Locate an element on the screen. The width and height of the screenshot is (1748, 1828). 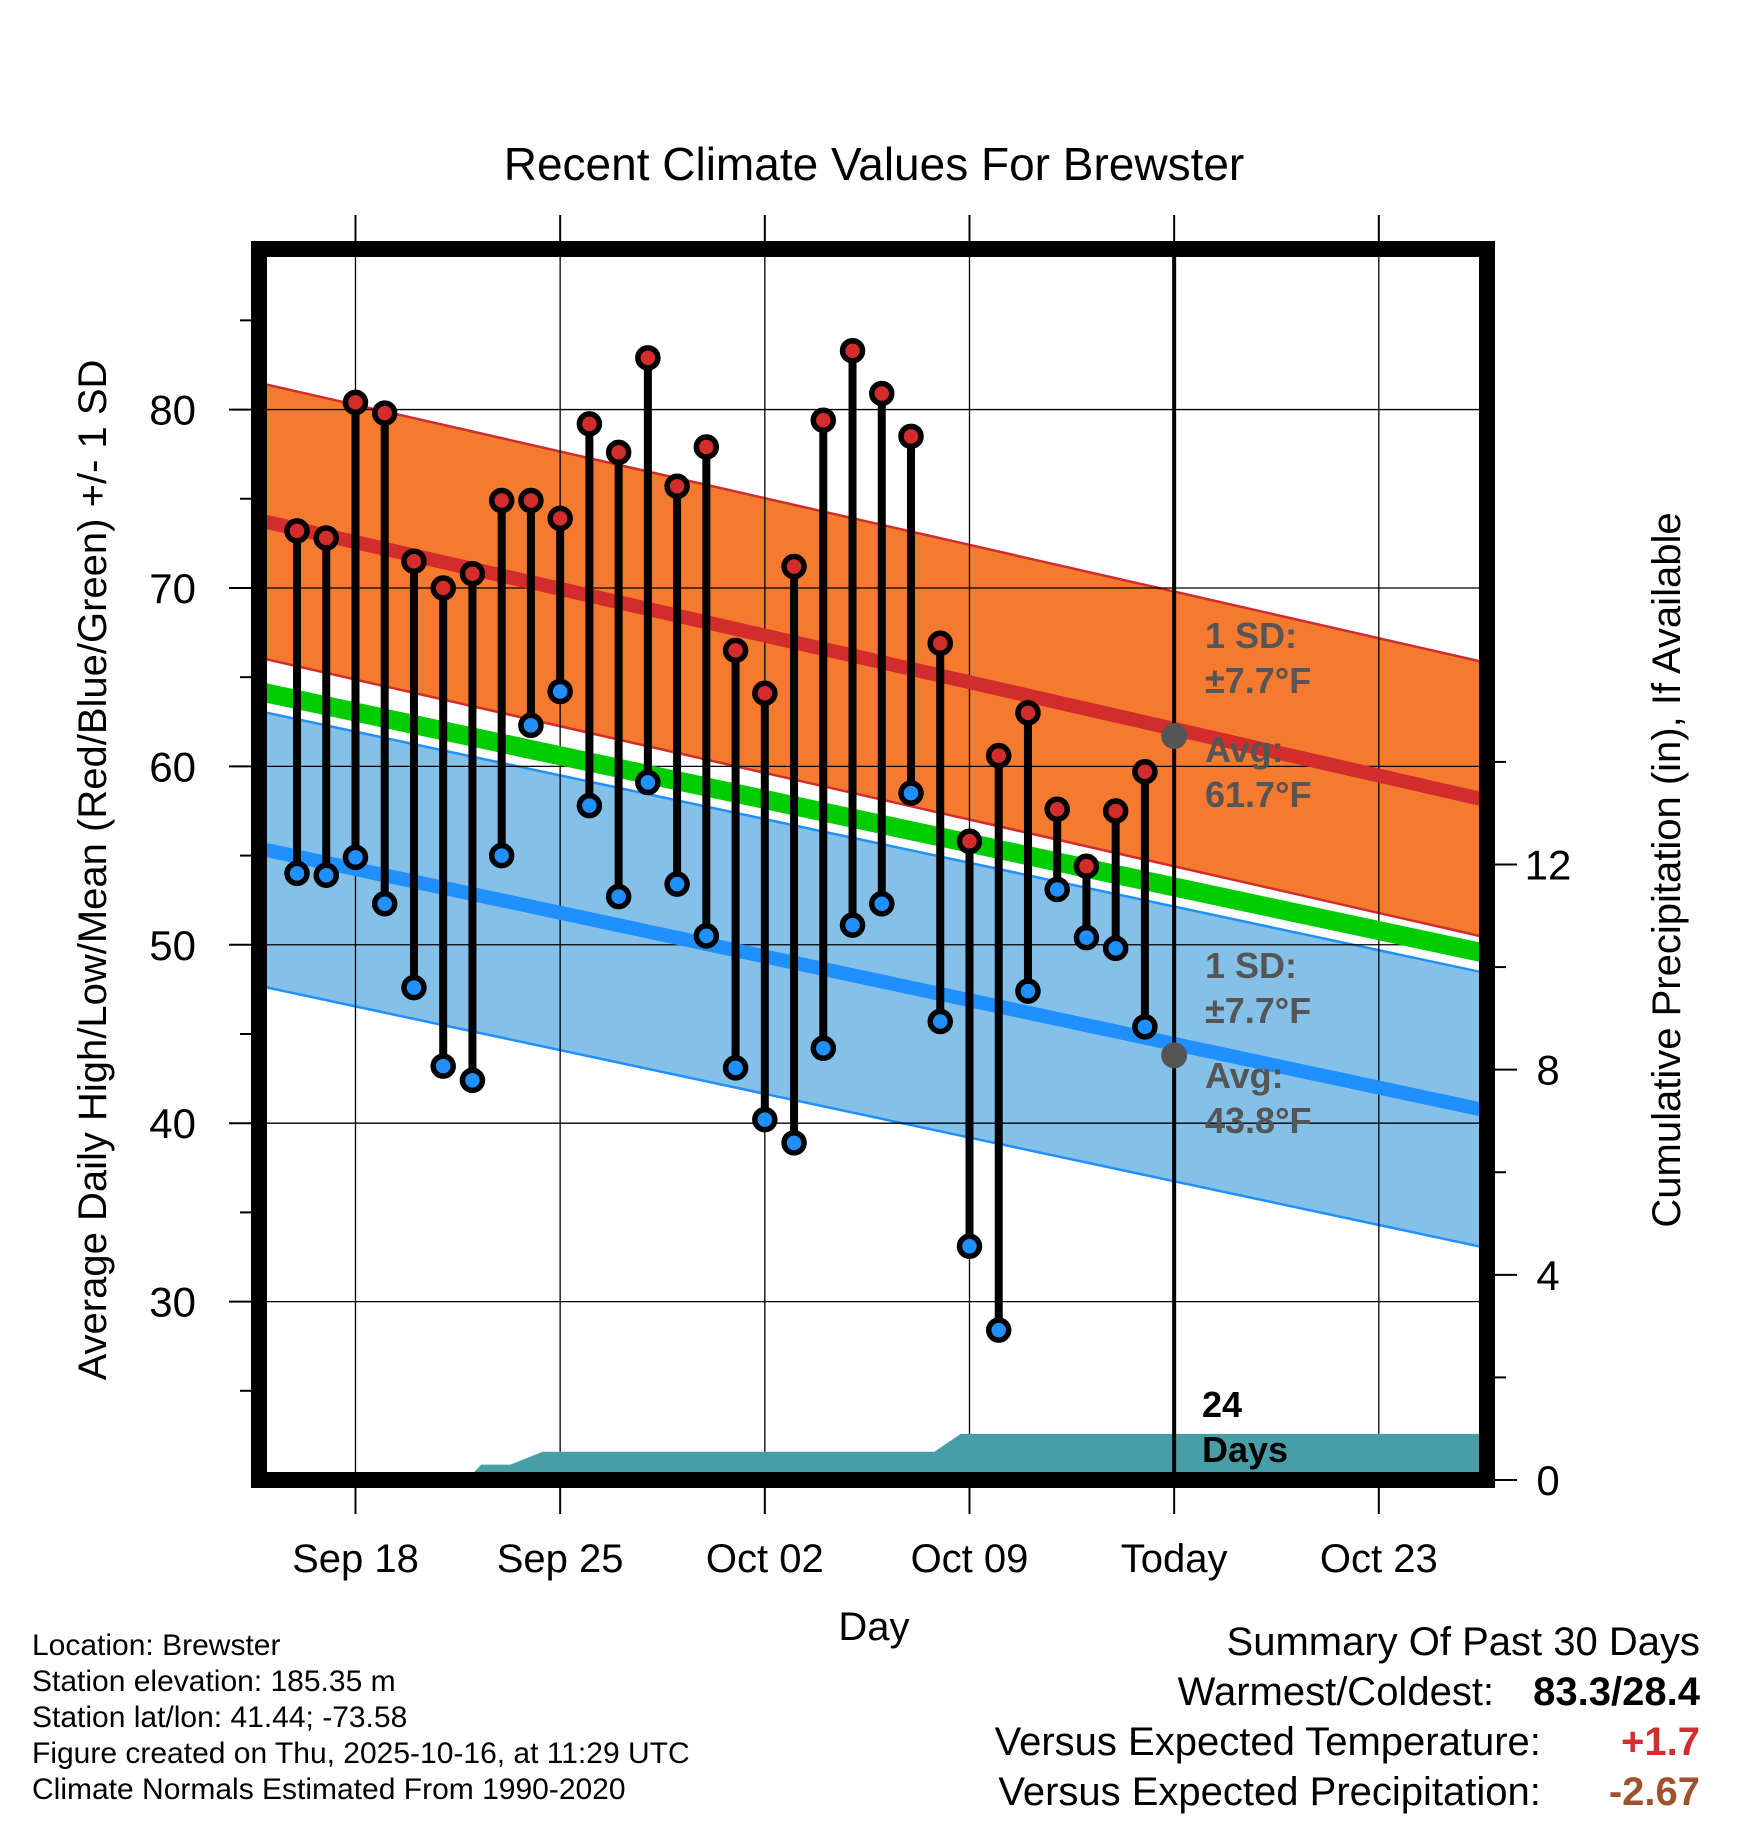
precip-value: -2.67 is located at coordinates (1654, 1792).